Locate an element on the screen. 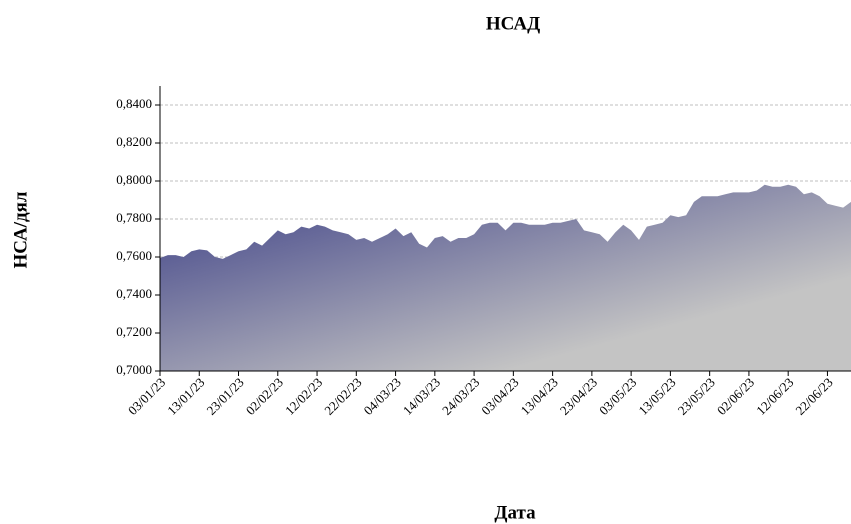  x-tick-label: 03/04/23 is located at coordinates (499, 396).